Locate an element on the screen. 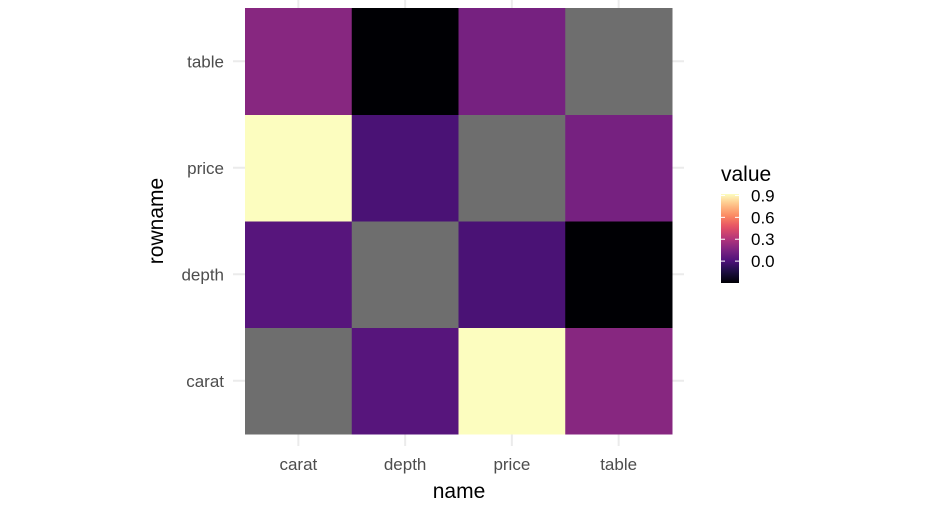 This screenshot has height=509, width=936. legend-tick-label: 0.3 is located at coordinates (763, 239).